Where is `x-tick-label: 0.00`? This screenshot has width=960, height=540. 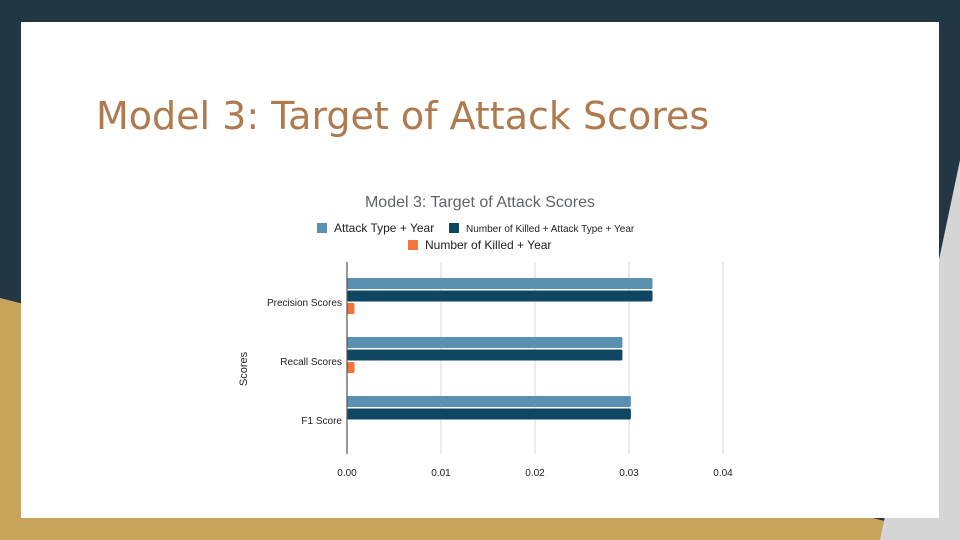 x-tick-label: 0.00 is located at coordinates (347, 473).